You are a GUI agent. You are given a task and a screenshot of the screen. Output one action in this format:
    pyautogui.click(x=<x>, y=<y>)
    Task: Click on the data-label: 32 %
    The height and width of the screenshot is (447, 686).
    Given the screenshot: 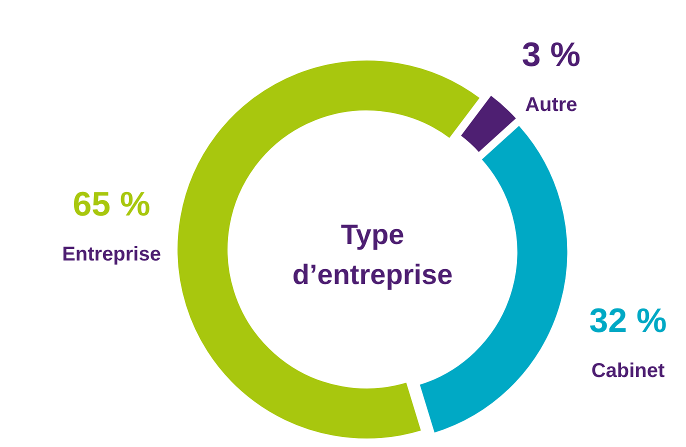 What is the action you would take?
    pyautogui.click(x=628, y=321)
    